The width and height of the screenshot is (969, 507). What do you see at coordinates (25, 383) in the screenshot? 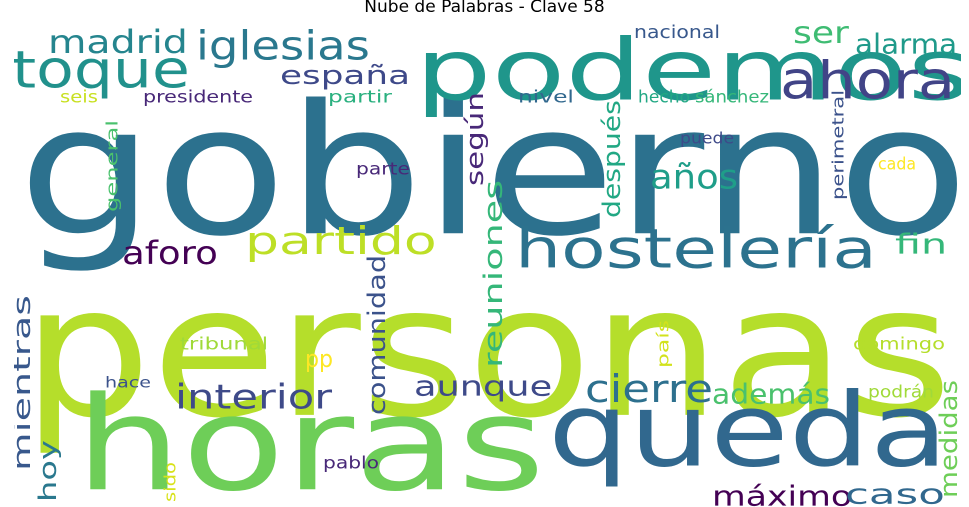
I see `cloud-word: mientras` at bounding box center [25, 383].